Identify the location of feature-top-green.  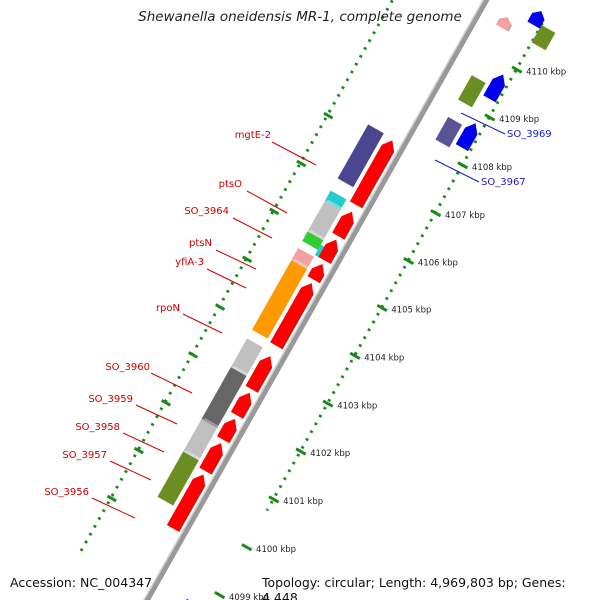
(543, 37).